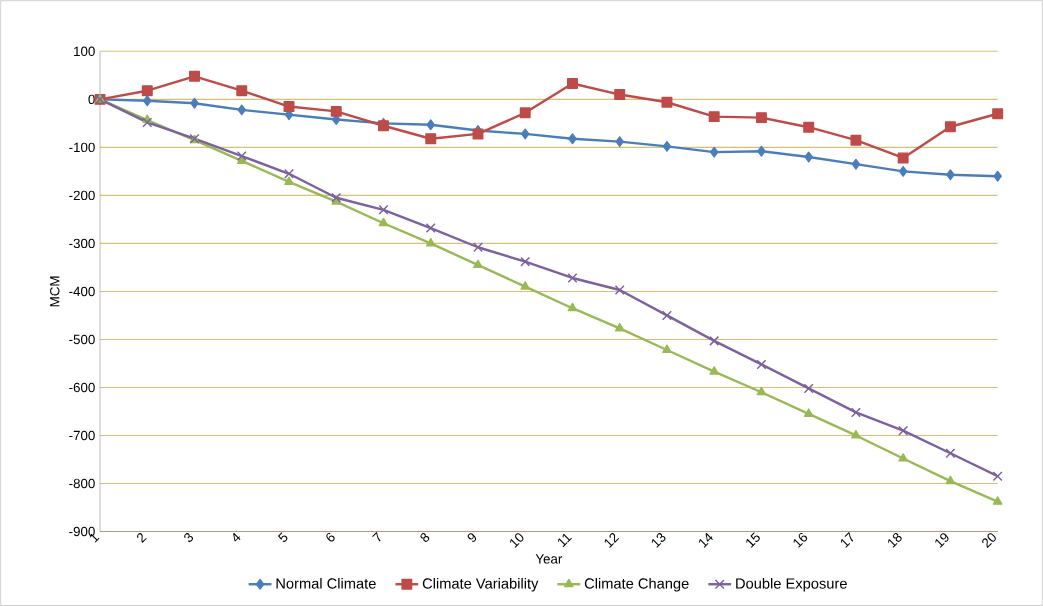  I want to click on y-tick-label: -500, so click(82, 339).